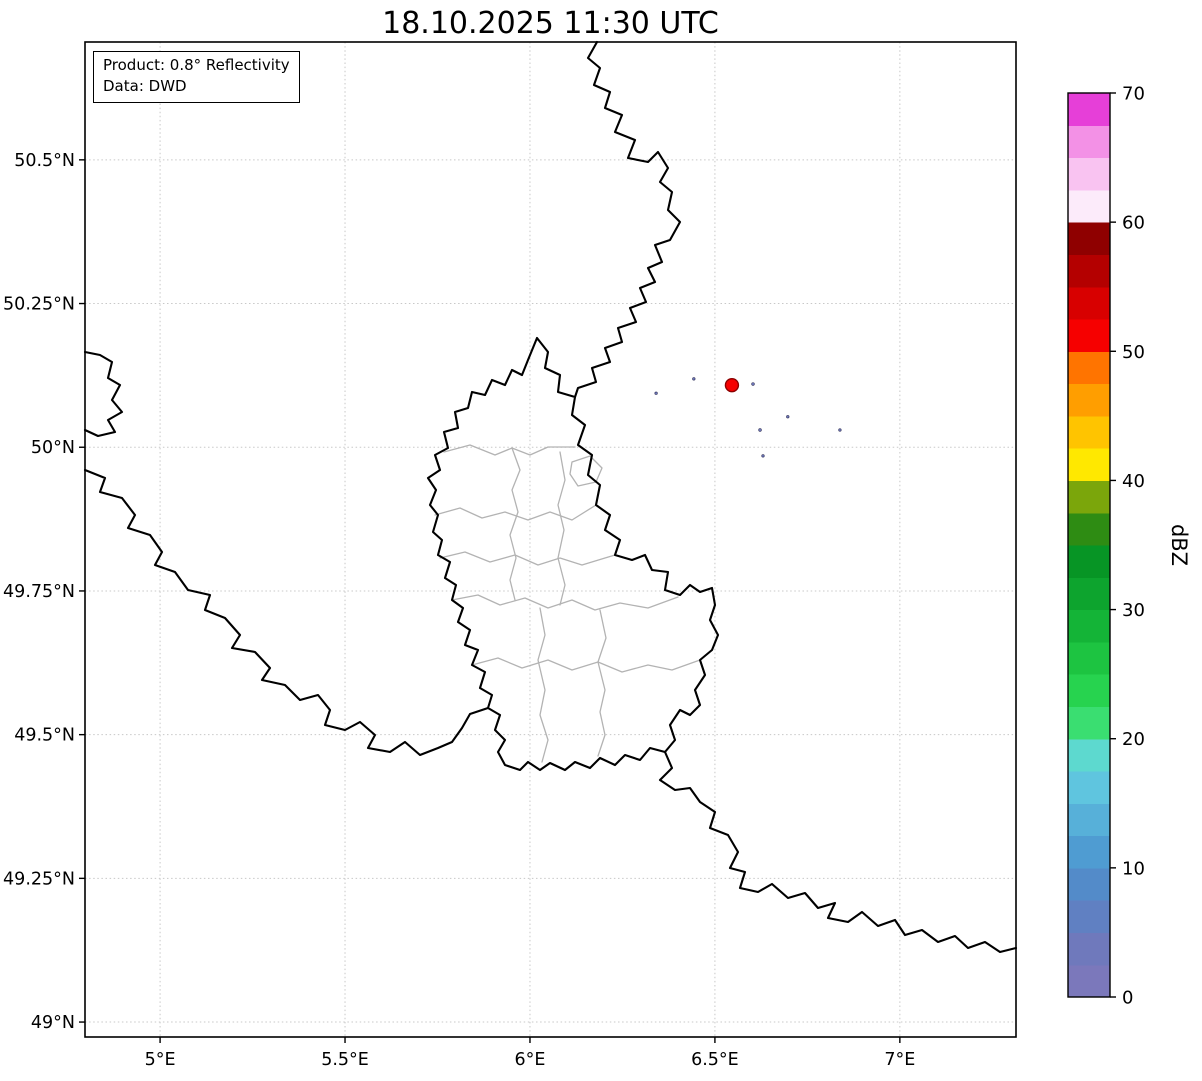 This screenshot has height=1081, width=1202. I want to click on colorbar-tick-label: 50, so click(1133, 352).